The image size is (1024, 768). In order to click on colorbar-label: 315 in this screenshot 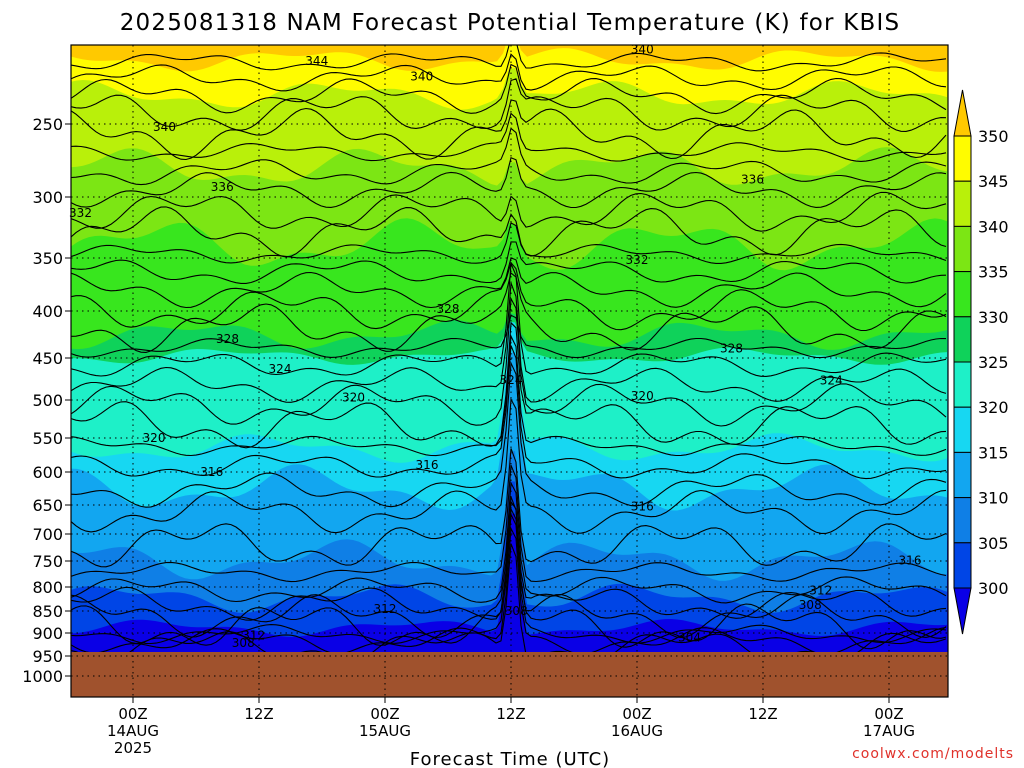, I will do `click(993, 452)`.